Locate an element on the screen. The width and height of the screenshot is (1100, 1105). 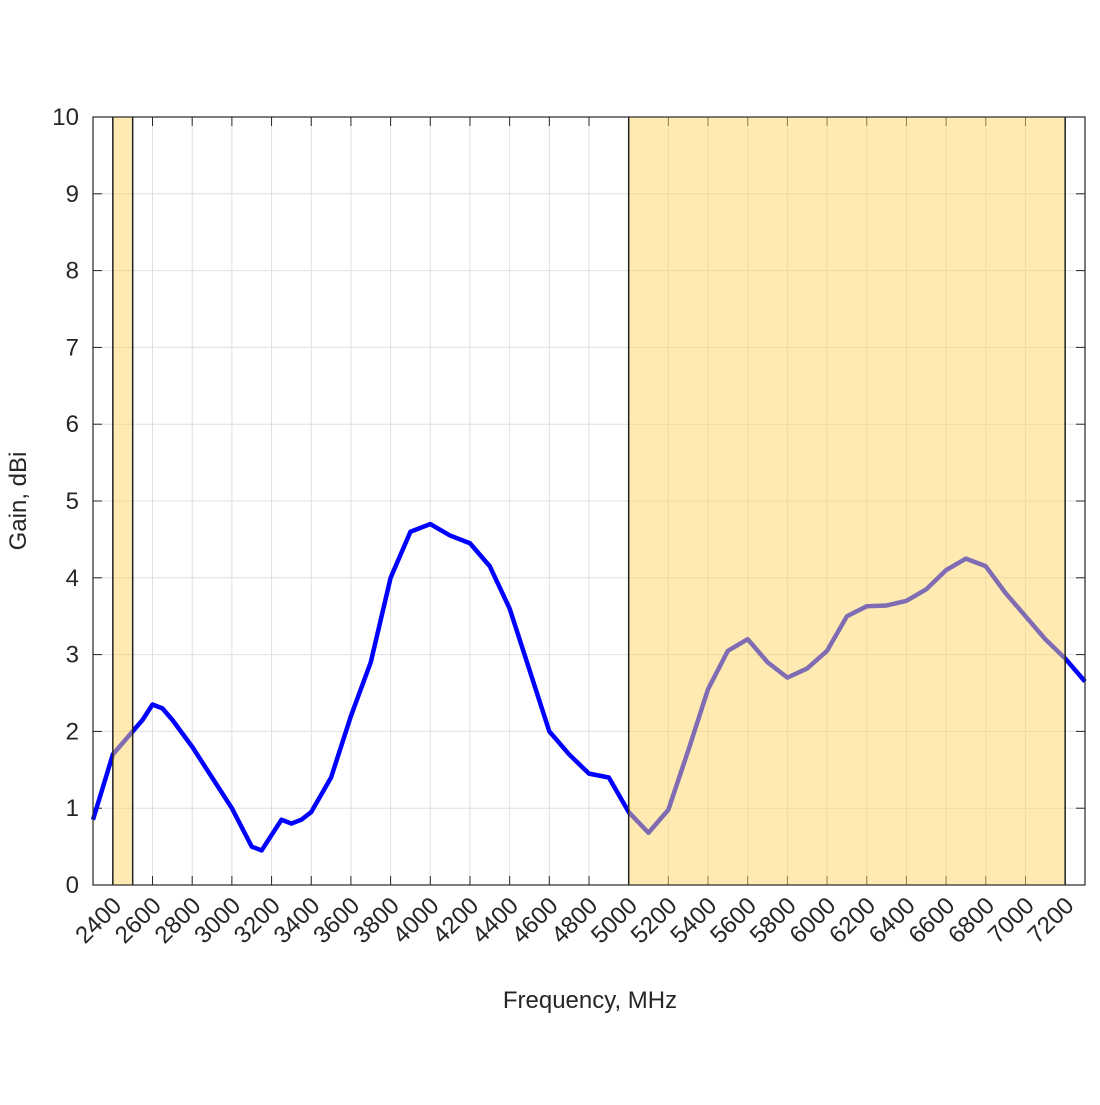
y-tick-label: 8 is located at coordinates (72, 271).